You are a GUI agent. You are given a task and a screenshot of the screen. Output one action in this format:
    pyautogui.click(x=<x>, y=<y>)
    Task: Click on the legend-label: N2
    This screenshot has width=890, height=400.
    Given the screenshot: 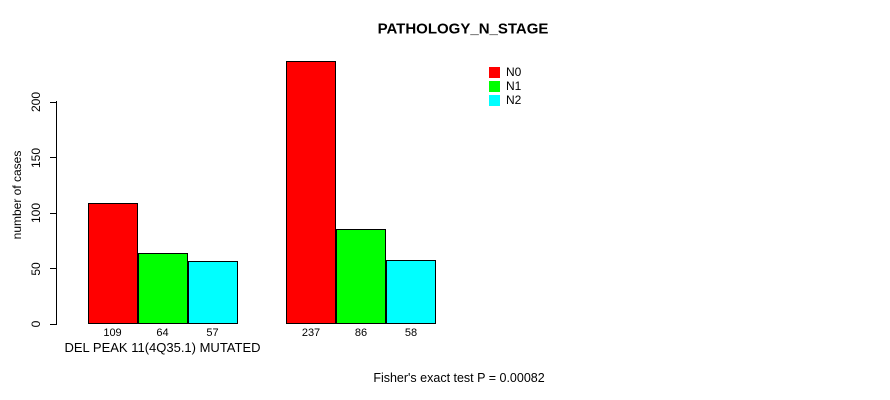 What is the action you would take?
    pyautogui.click(x=514, y=100)
    